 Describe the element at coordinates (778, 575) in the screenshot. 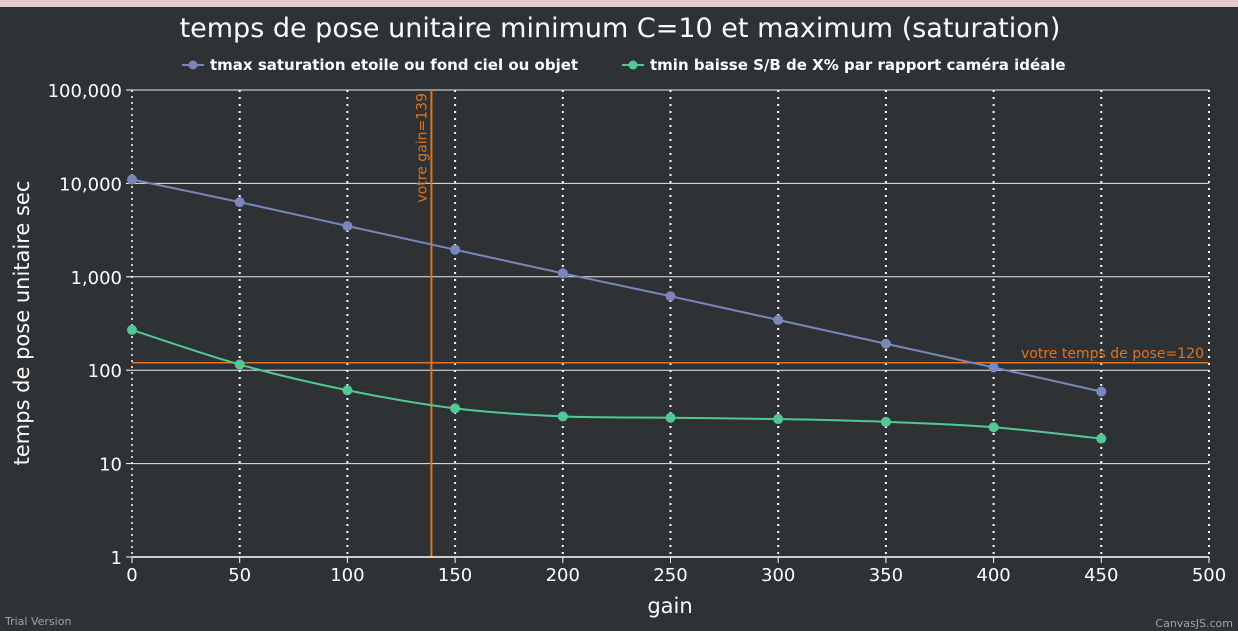

I see `x-tick-label: 300` at that location.